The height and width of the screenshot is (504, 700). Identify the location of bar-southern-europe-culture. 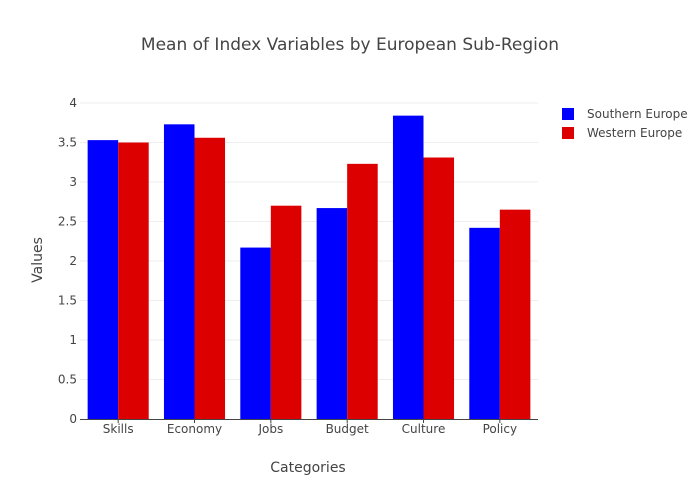
(408, 267).